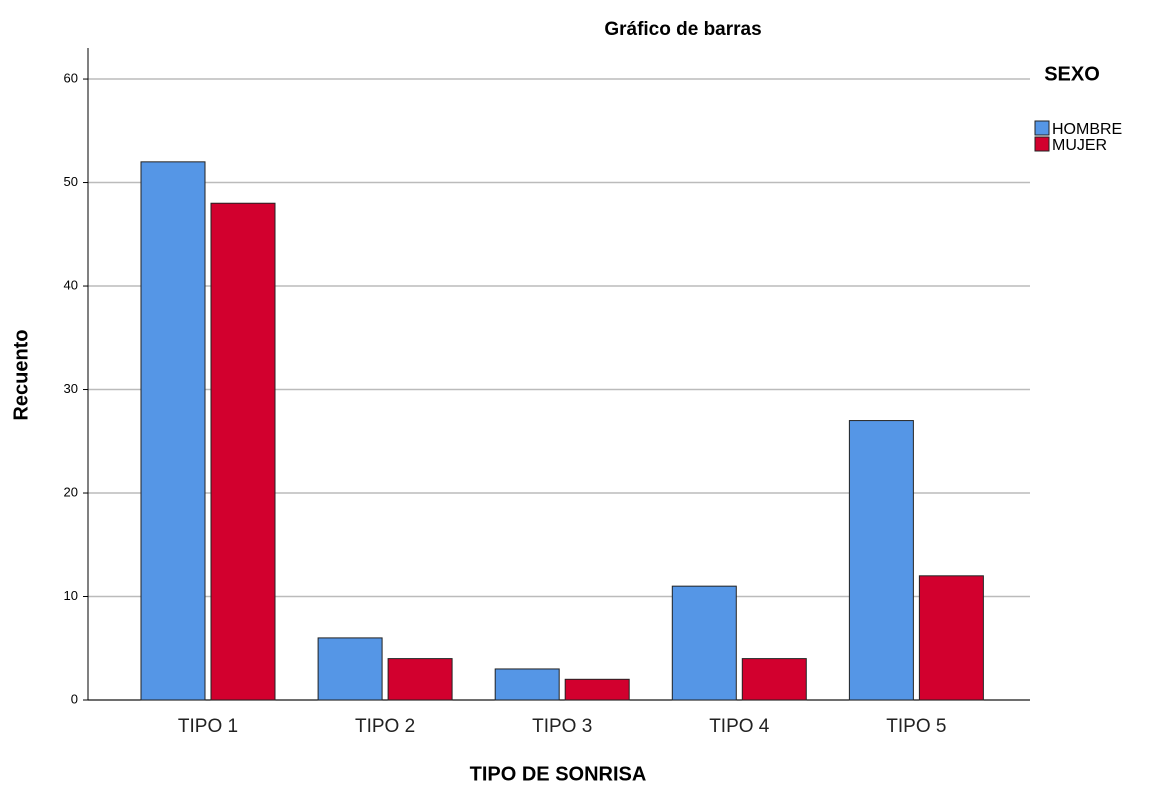 The width and height of the screenshot is (1158, 789). What do you see at coordinates (385, 726) in the screenshot?
I see `x-tick-label: TIPO 2` at bounding box center [385, 726].